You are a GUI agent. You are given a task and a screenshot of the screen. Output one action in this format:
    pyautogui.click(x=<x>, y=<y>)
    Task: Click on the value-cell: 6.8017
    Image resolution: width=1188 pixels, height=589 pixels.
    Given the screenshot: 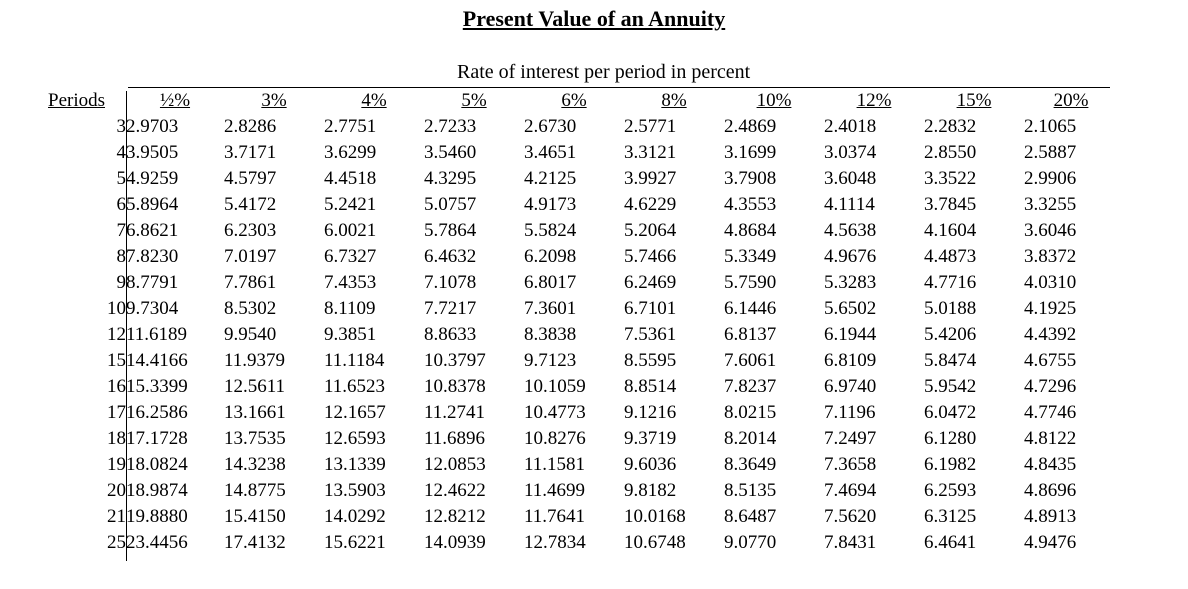 What is the action you would take?
    pyautogui.click(x=550, y=282)
    